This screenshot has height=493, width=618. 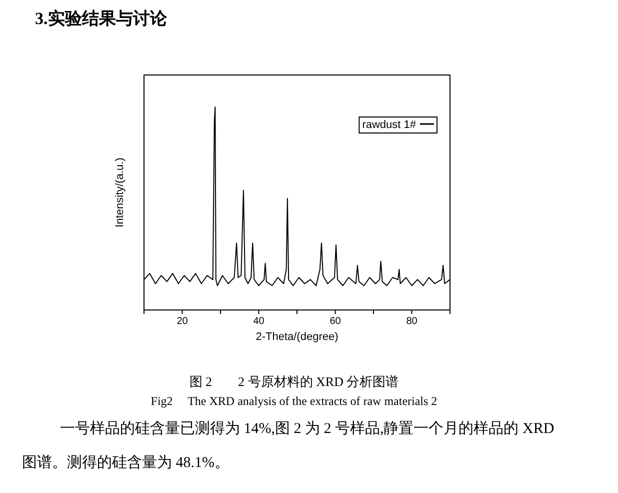 What do you see at coordinates (182, 322) in the screenshot?
I see `x-tick-label: 20` at bounding box center [182, 322].